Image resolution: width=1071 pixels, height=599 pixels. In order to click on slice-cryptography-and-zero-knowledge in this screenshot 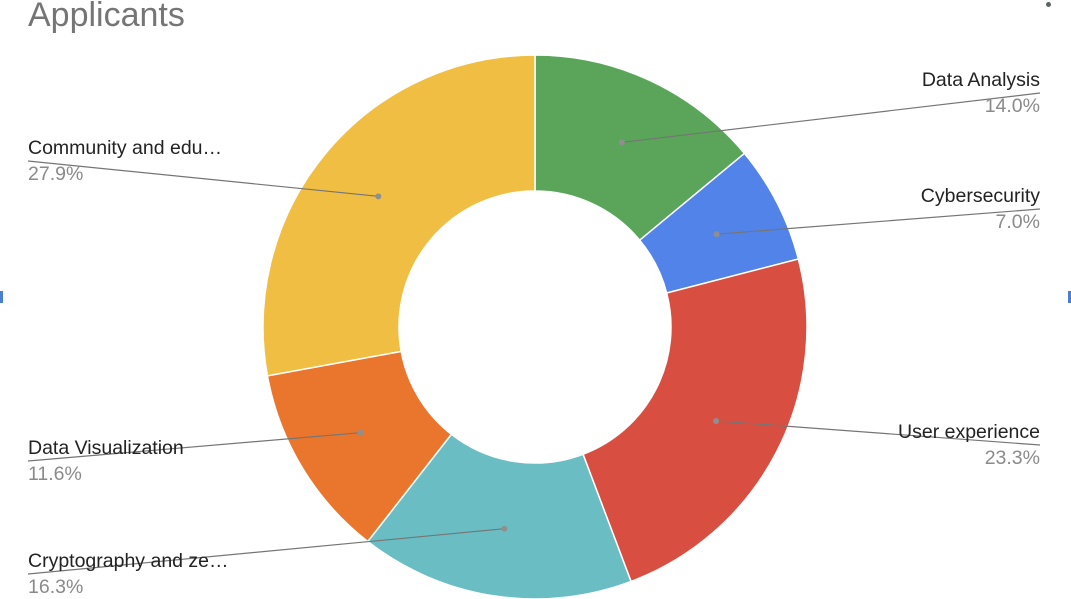, I will do `click(499, 516)`.